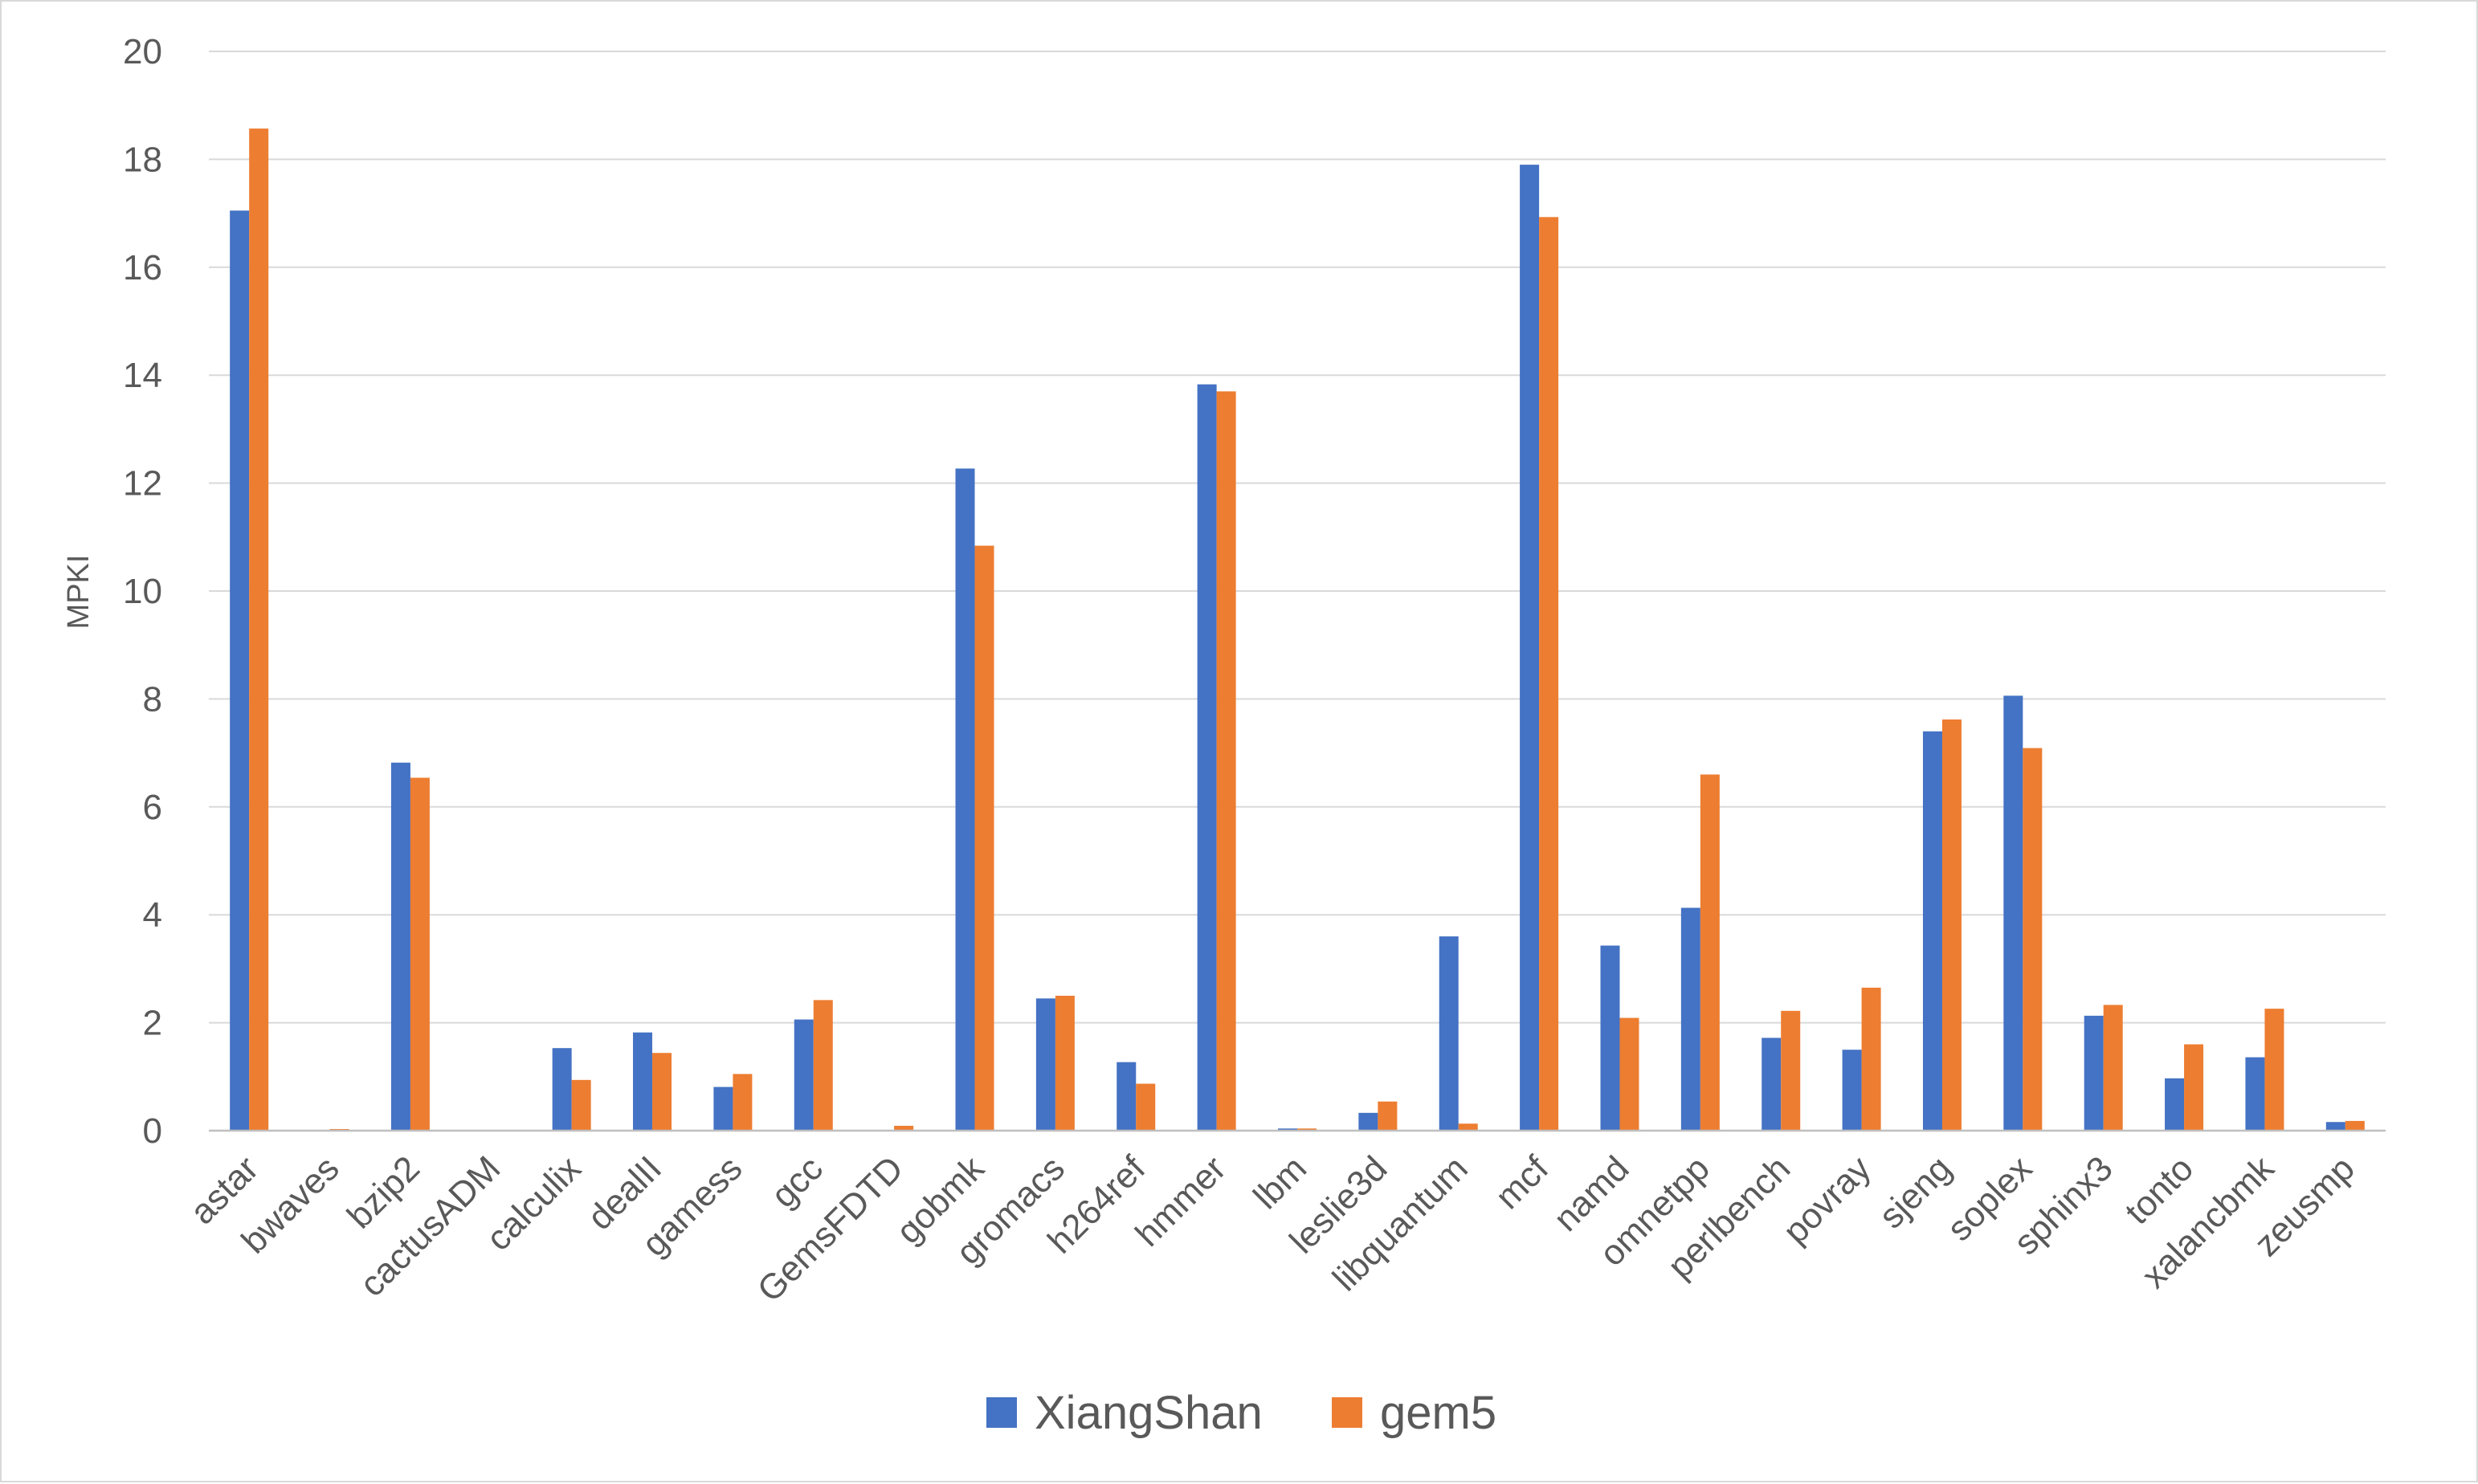 This screenshot has width=2478, height=1484. I want to click on y-tick-label: 10, so click(142, 591).